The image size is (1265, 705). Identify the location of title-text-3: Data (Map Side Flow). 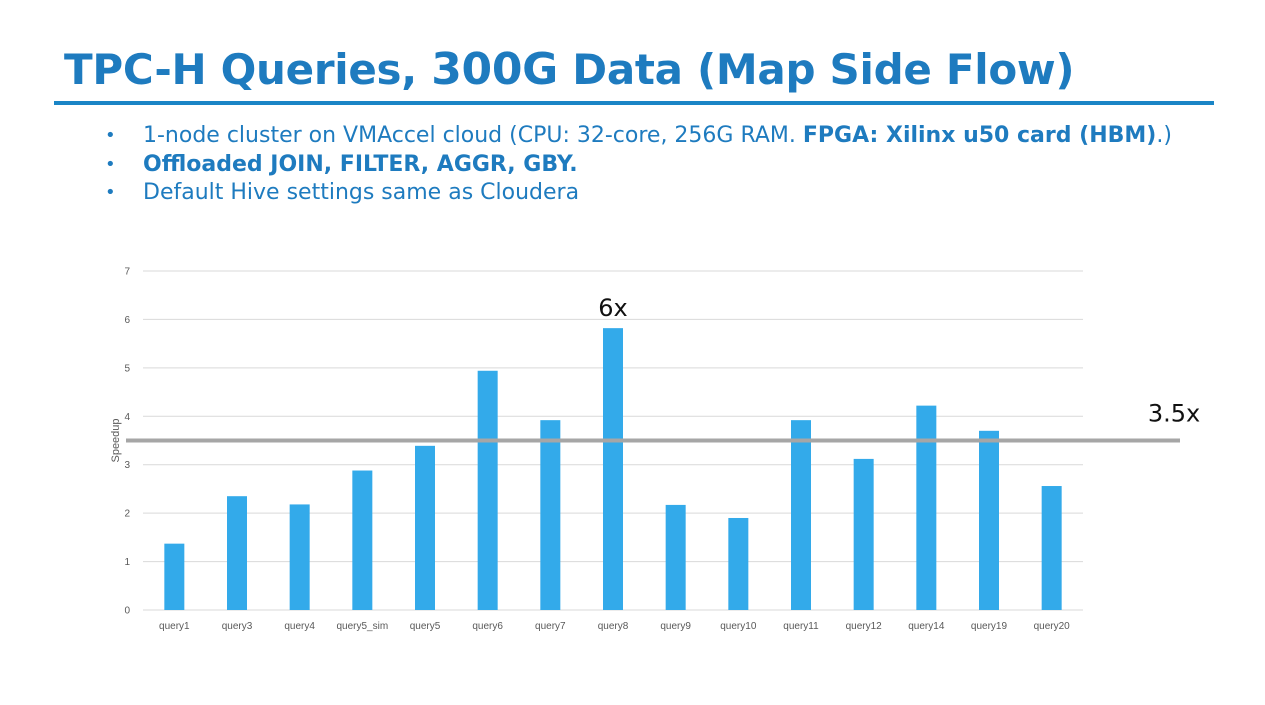
(816, 69).